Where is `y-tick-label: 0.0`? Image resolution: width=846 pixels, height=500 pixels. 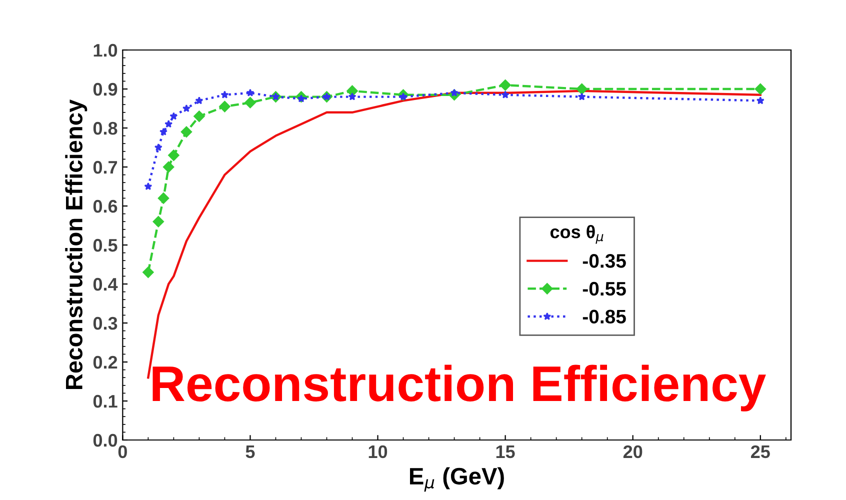 y-tick-label: 0.0 is located at coordinates (105, 440).